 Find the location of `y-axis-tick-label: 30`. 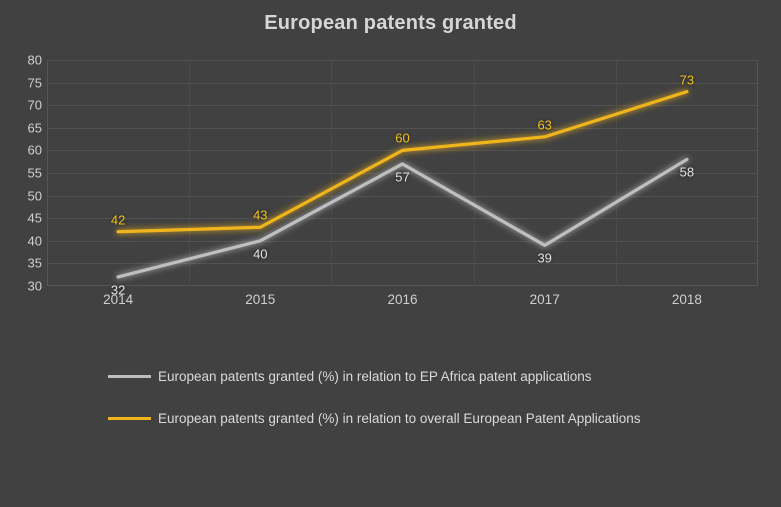

y-axis-tick-label: 30 is located at coordinates (34, 286).